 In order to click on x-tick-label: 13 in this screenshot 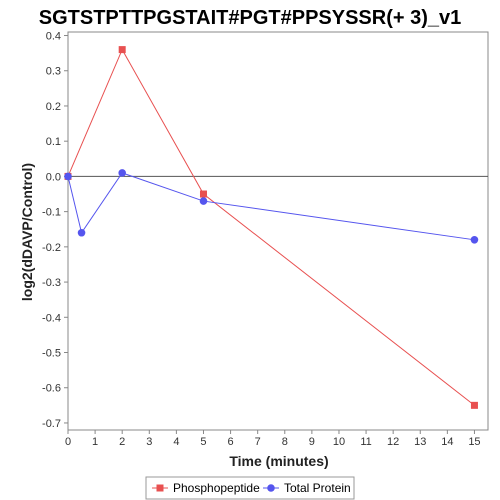, I will do `click(420, 442)`.